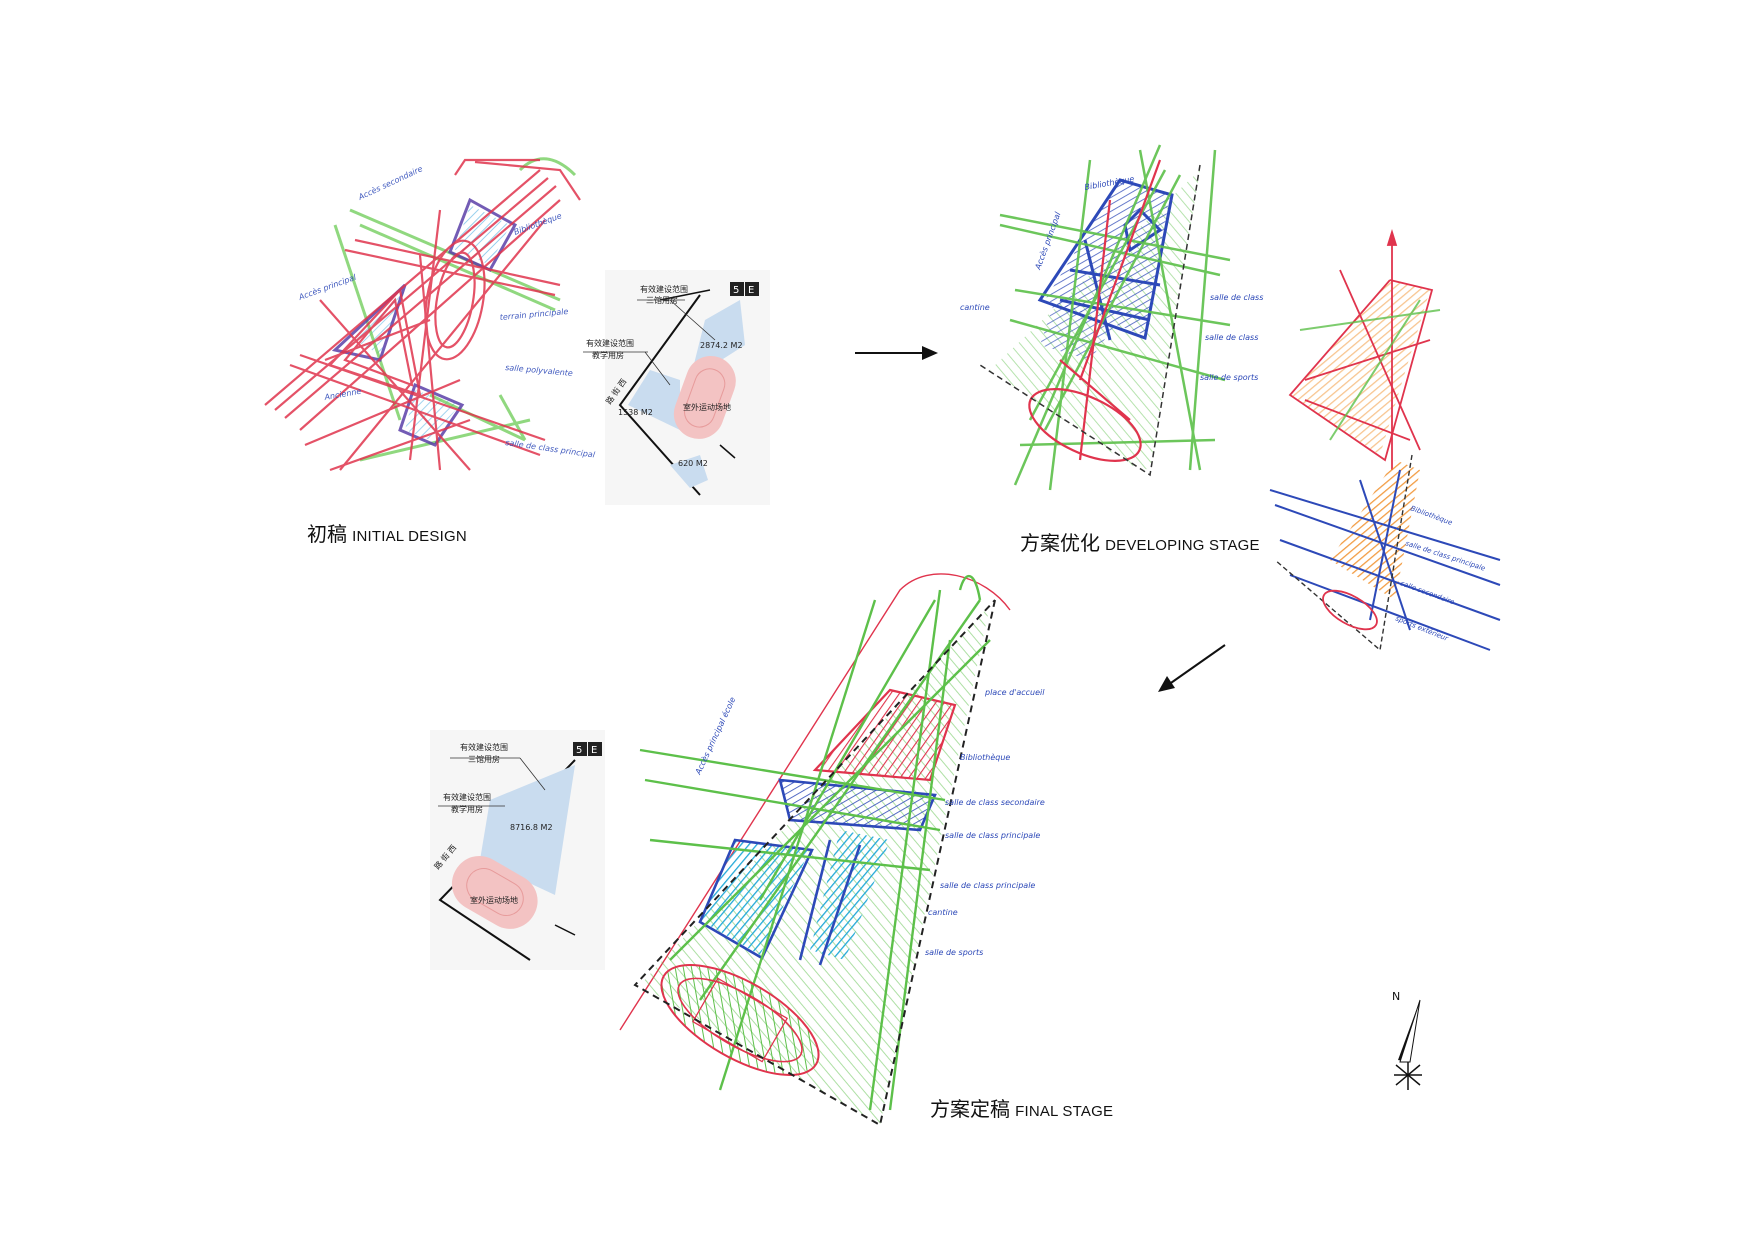 The image size is (1754, 1240). What do you see at coordinates (551, 449) in the screenshot?
I see `sketch-initial-note: salle de class principal` at bounding box center [551, 449].